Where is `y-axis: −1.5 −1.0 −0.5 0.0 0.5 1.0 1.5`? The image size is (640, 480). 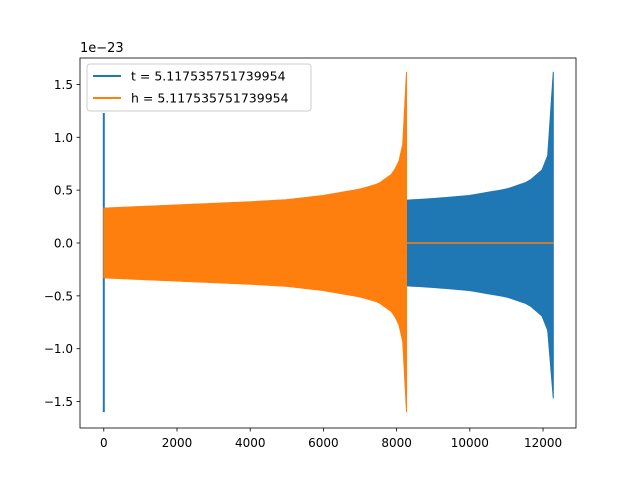
y-axis: −1.5 −1.0 −0.5 0.0 0.5 1.0 1.5 is located at coordinates (62, 243).